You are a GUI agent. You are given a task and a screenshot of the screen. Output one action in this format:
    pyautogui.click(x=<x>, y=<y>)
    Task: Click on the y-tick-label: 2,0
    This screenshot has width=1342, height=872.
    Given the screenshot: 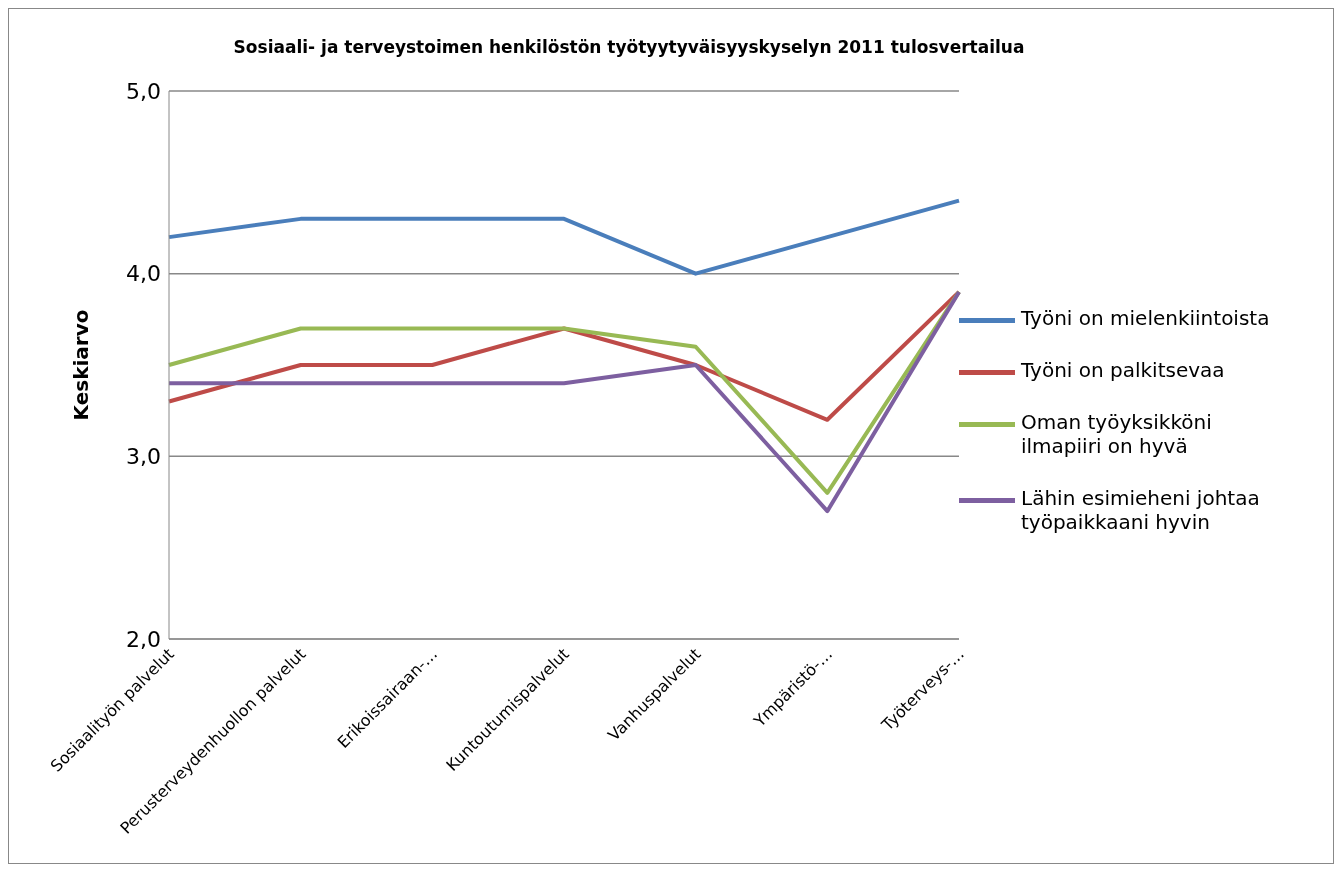 What is the action you would take?
    pyautogui.click(x=143, y=639)
    